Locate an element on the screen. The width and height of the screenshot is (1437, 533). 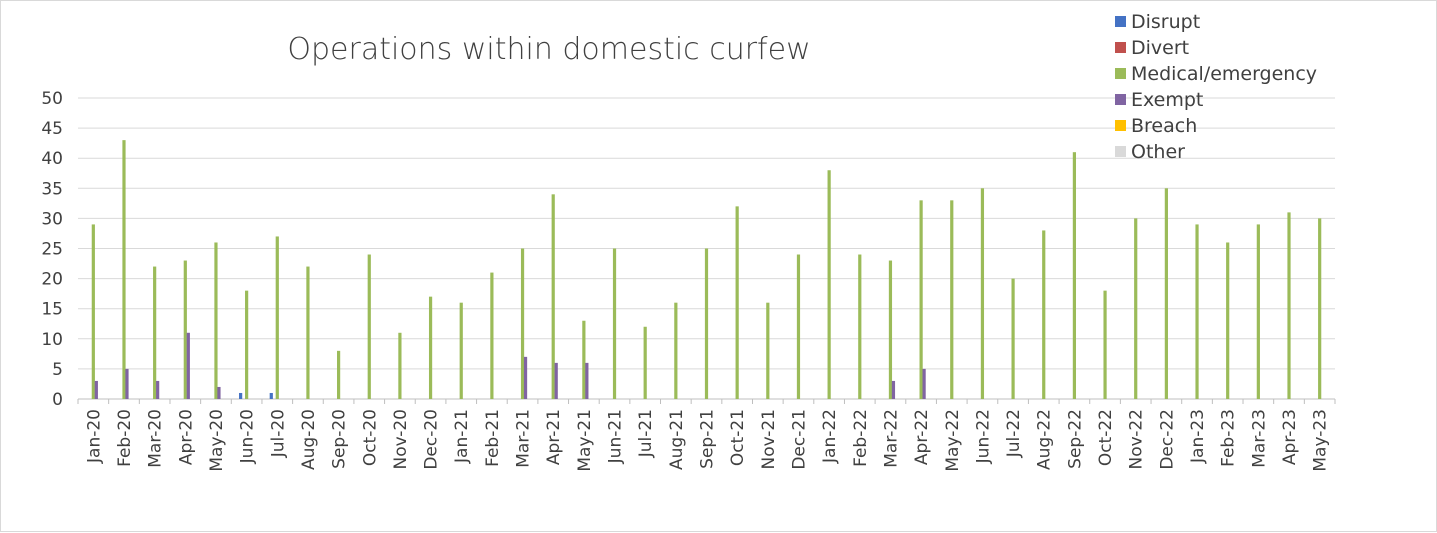
legend-label: Disrupt is located at coordinates (1165, 22).